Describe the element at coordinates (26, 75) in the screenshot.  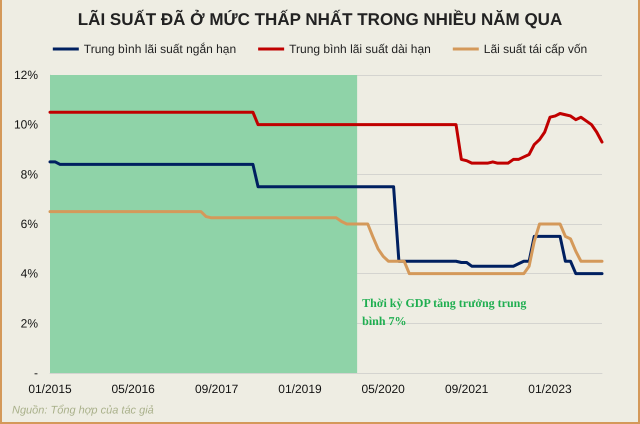
I see `y-tick-label: 12%` at that location.